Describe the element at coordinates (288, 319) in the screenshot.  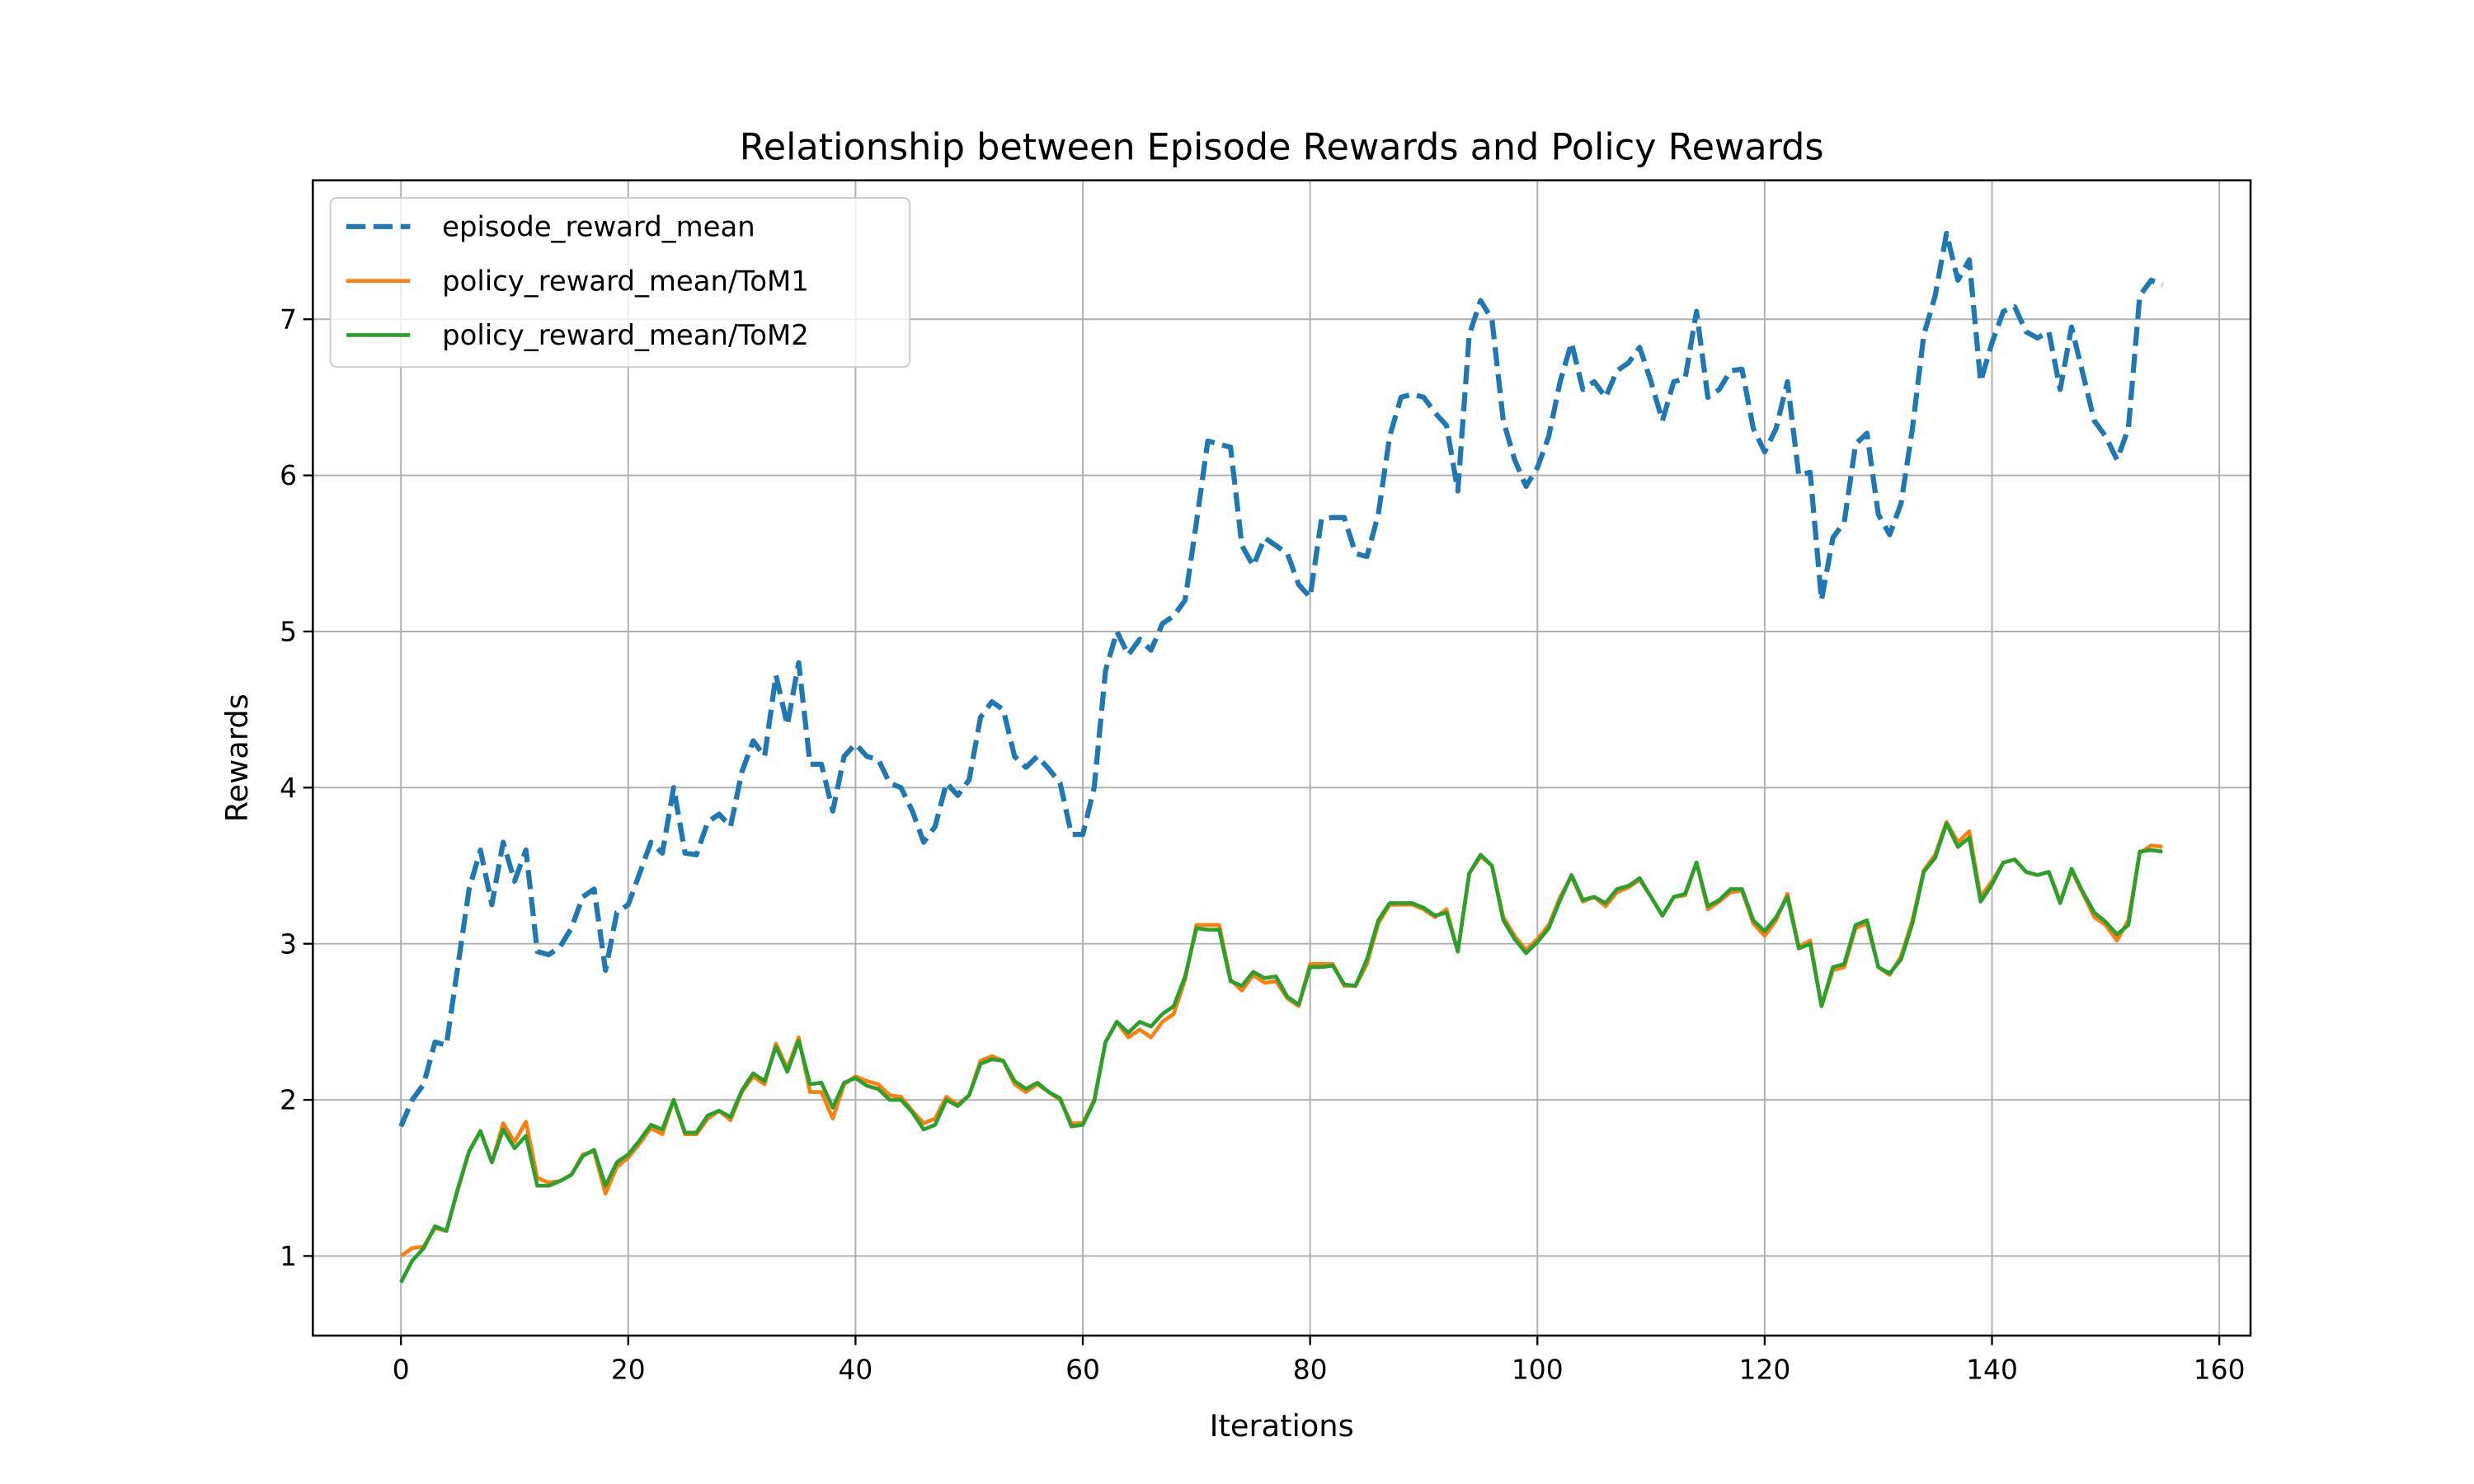
I see `y-tick-label: 7` at that location.